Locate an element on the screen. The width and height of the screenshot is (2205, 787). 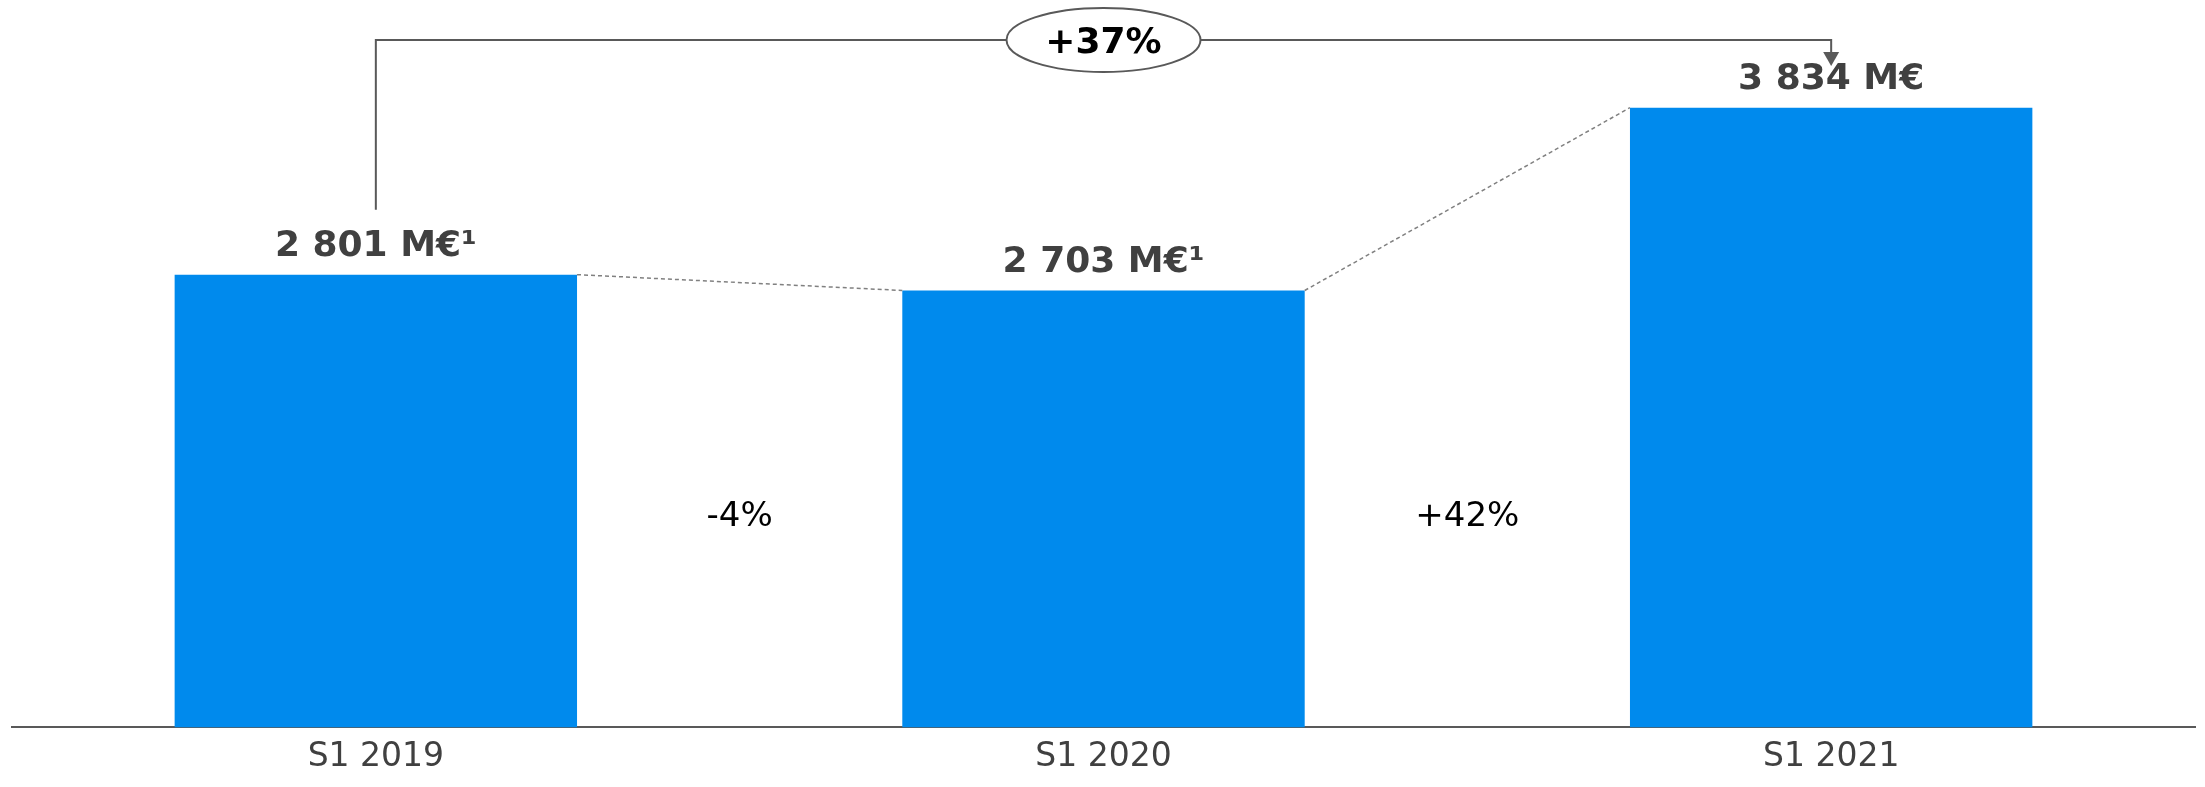
x-tick-label: S1 2019 is located at coordinates (376, 754).